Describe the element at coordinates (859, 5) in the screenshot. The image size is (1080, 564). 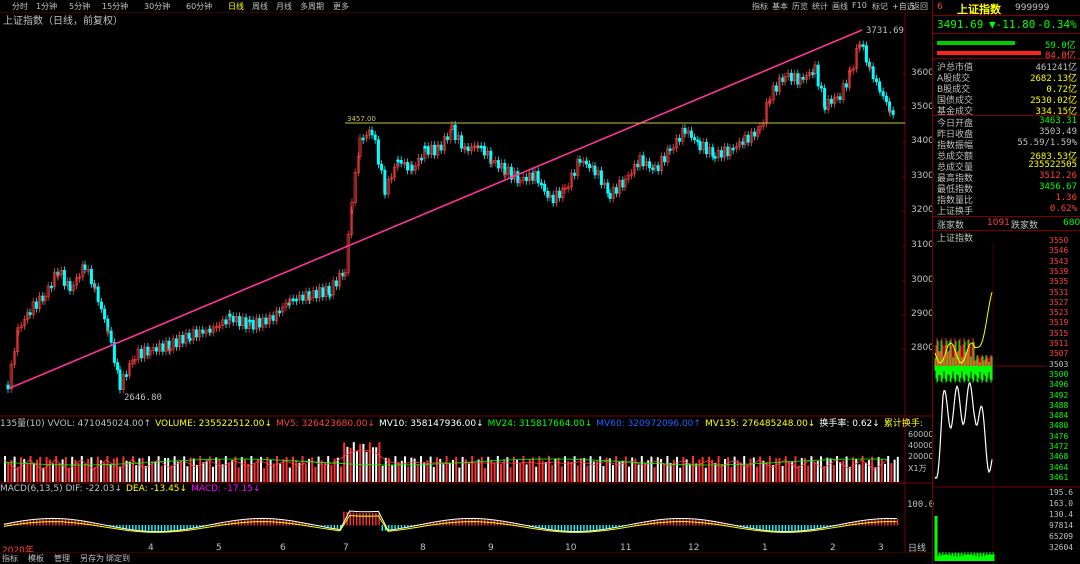
I see `toolbar-button-5: F10` at that location.